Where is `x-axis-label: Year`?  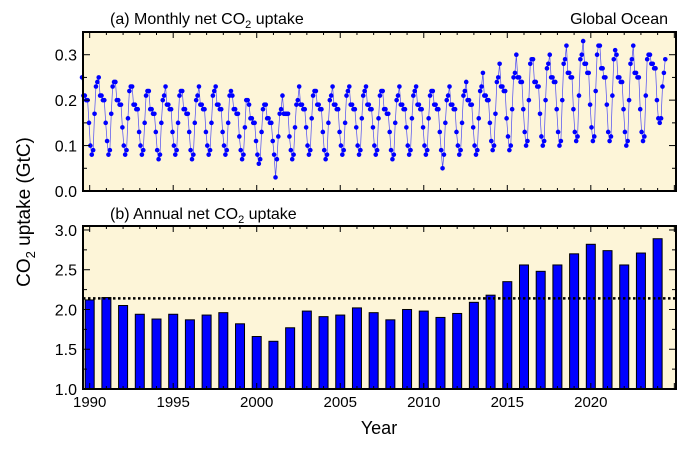 x-axis-label: Year is located at coordinates (379, 428).